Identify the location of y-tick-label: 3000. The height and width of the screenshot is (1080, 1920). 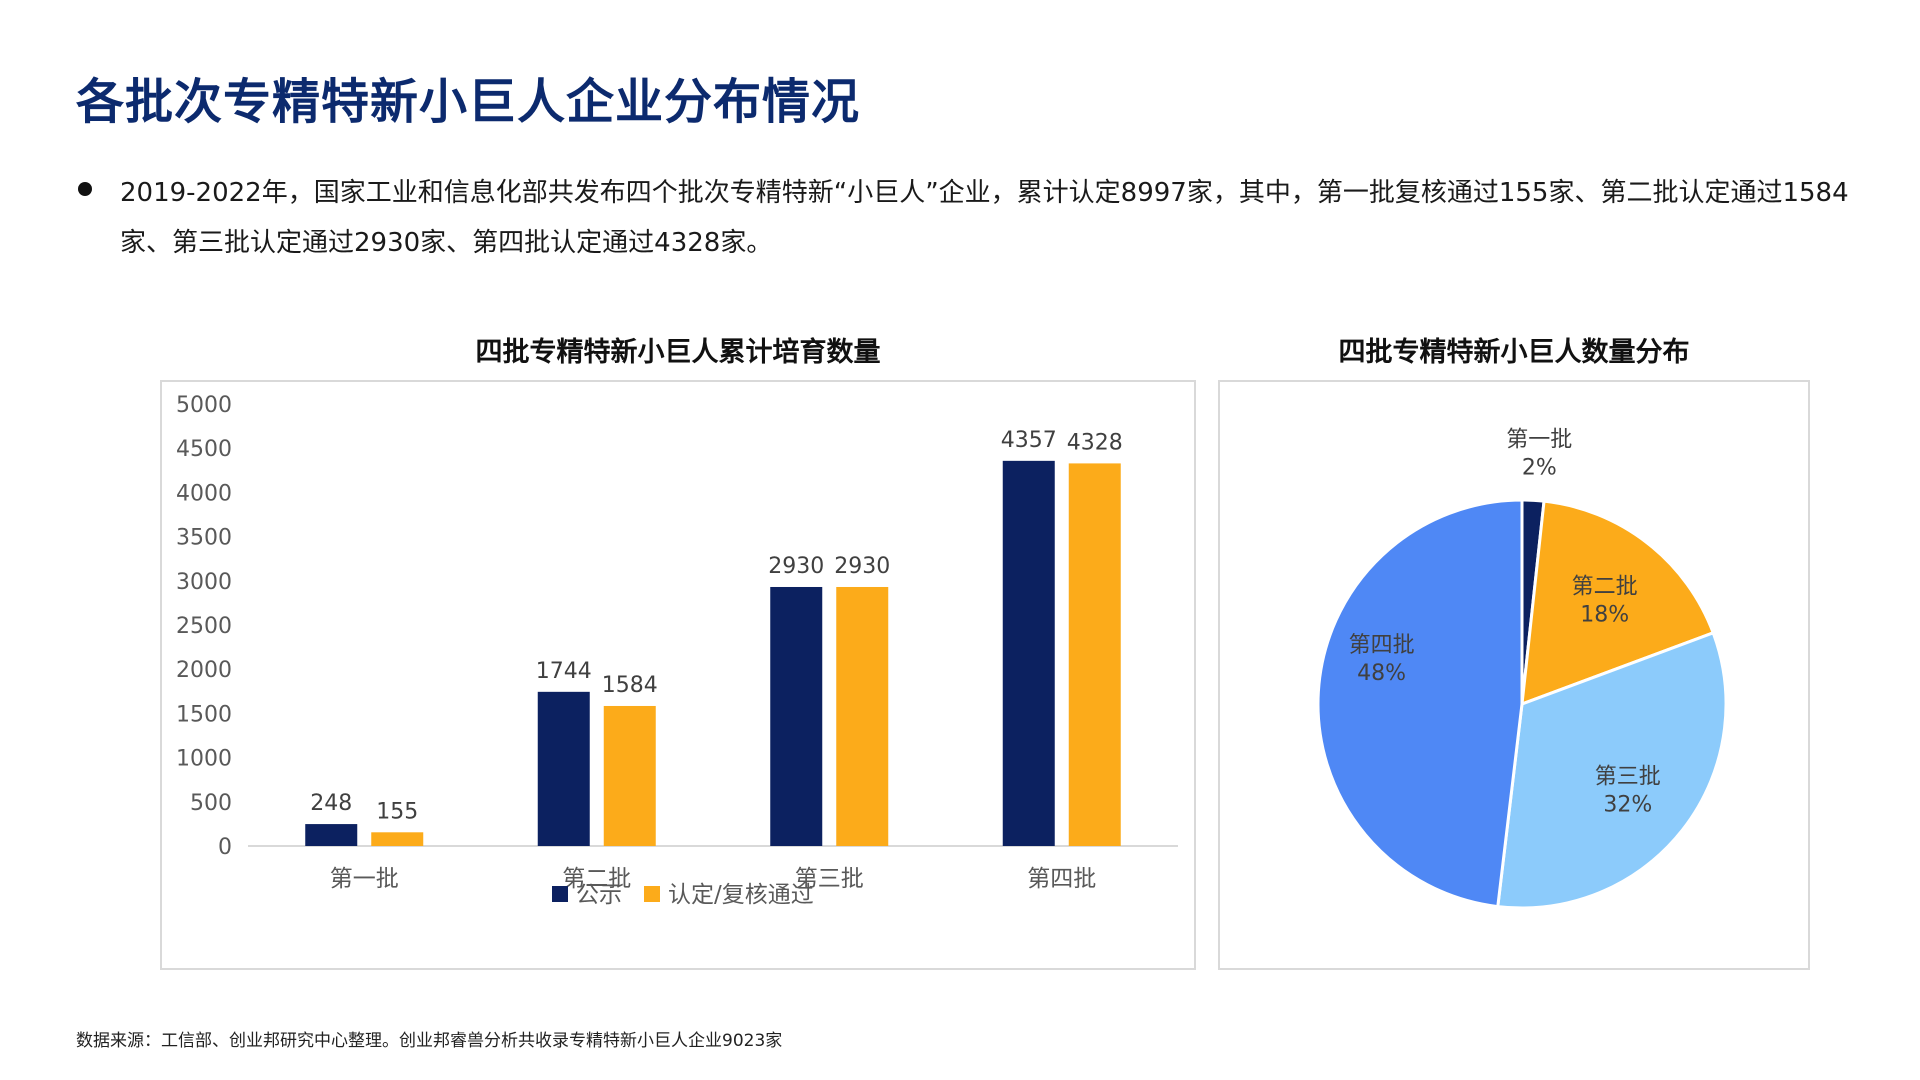
(204, 582).